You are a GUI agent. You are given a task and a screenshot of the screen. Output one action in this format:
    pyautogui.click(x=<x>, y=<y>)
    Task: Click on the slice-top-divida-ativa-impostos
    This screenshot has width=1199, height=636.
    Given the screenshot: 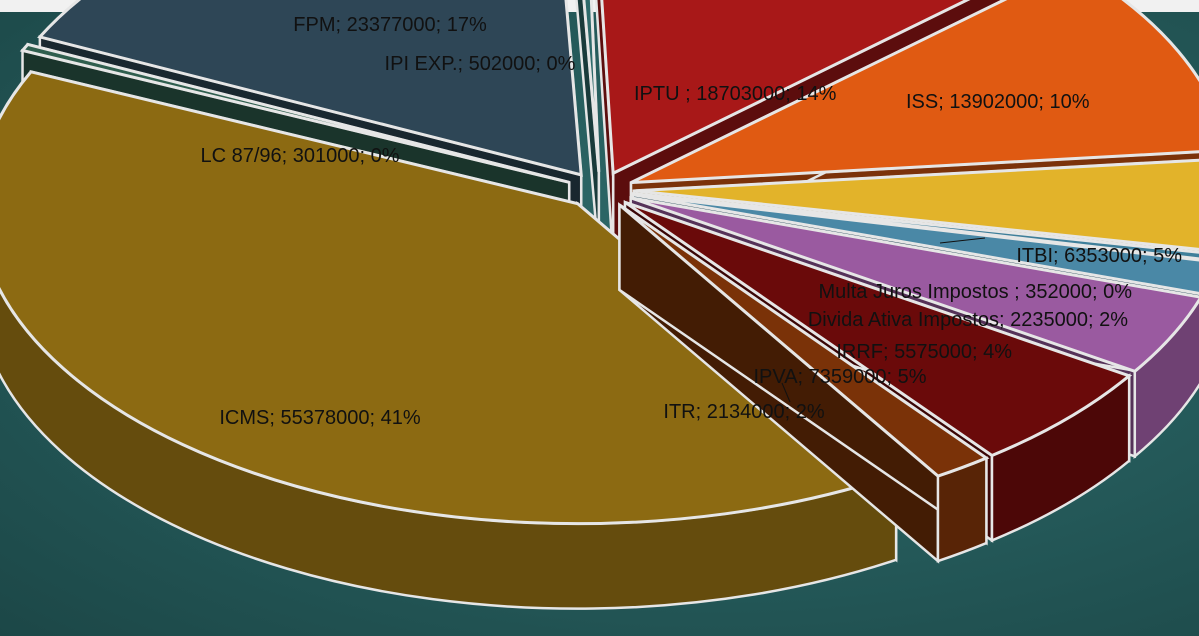 What is the action you would take?
    pyautogui.click(x=915, y=244)
    